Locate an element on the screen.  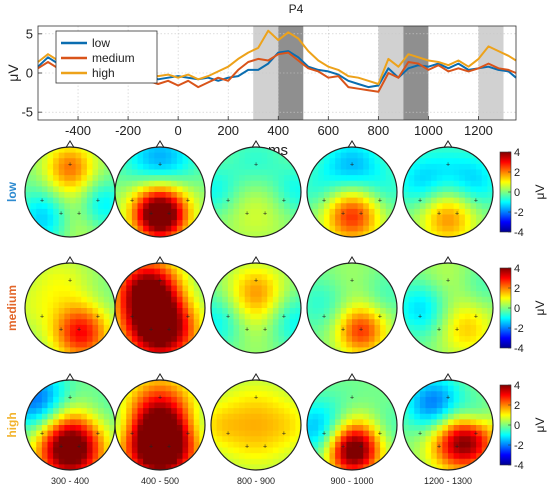
x-axis-ticks: -400 -200 0 200 400 600 800 1000 1200 is located at coordinates (279, 127).